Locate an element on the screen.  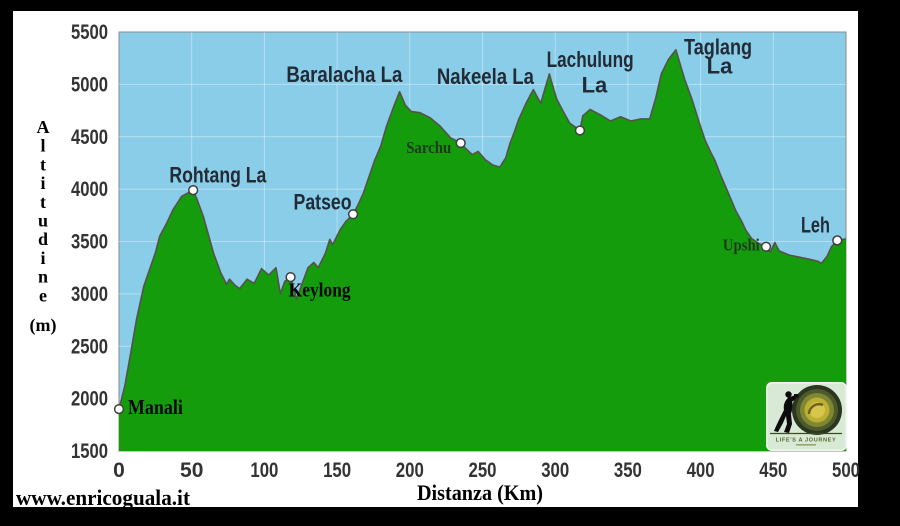
logo-subtext-mark is located at coordinates (806, 445).